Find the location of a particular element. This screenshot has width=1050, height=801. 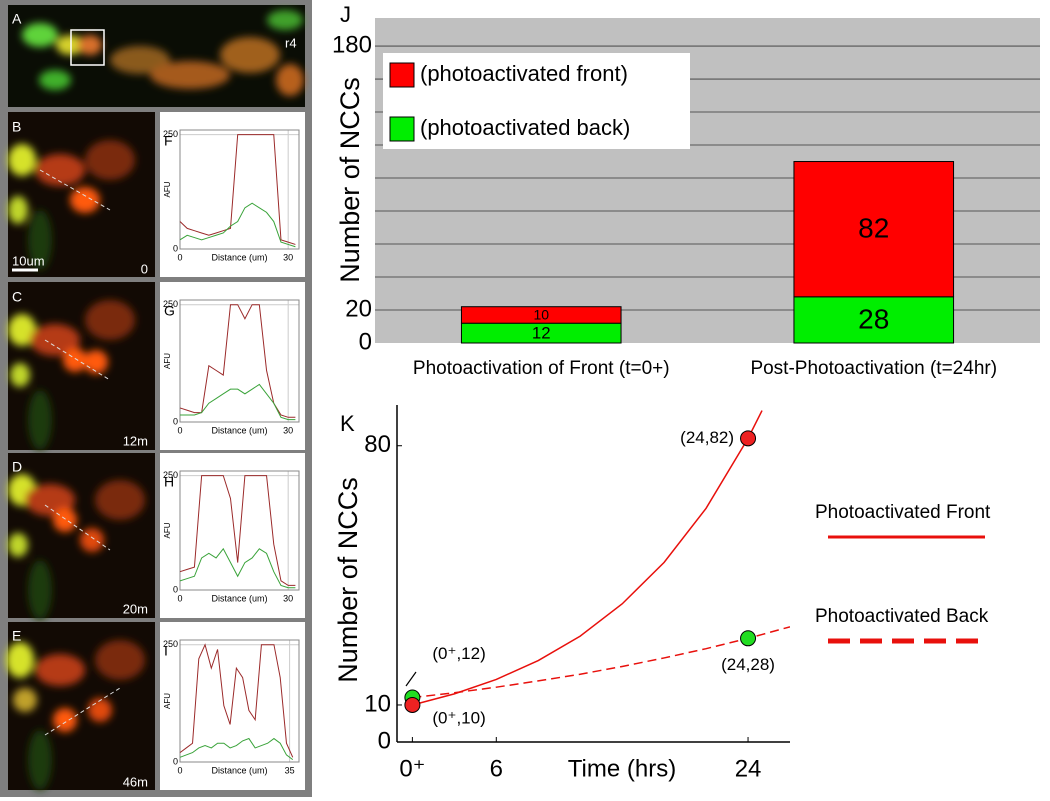

value-label: 28 is located at coordinates (873, 318).